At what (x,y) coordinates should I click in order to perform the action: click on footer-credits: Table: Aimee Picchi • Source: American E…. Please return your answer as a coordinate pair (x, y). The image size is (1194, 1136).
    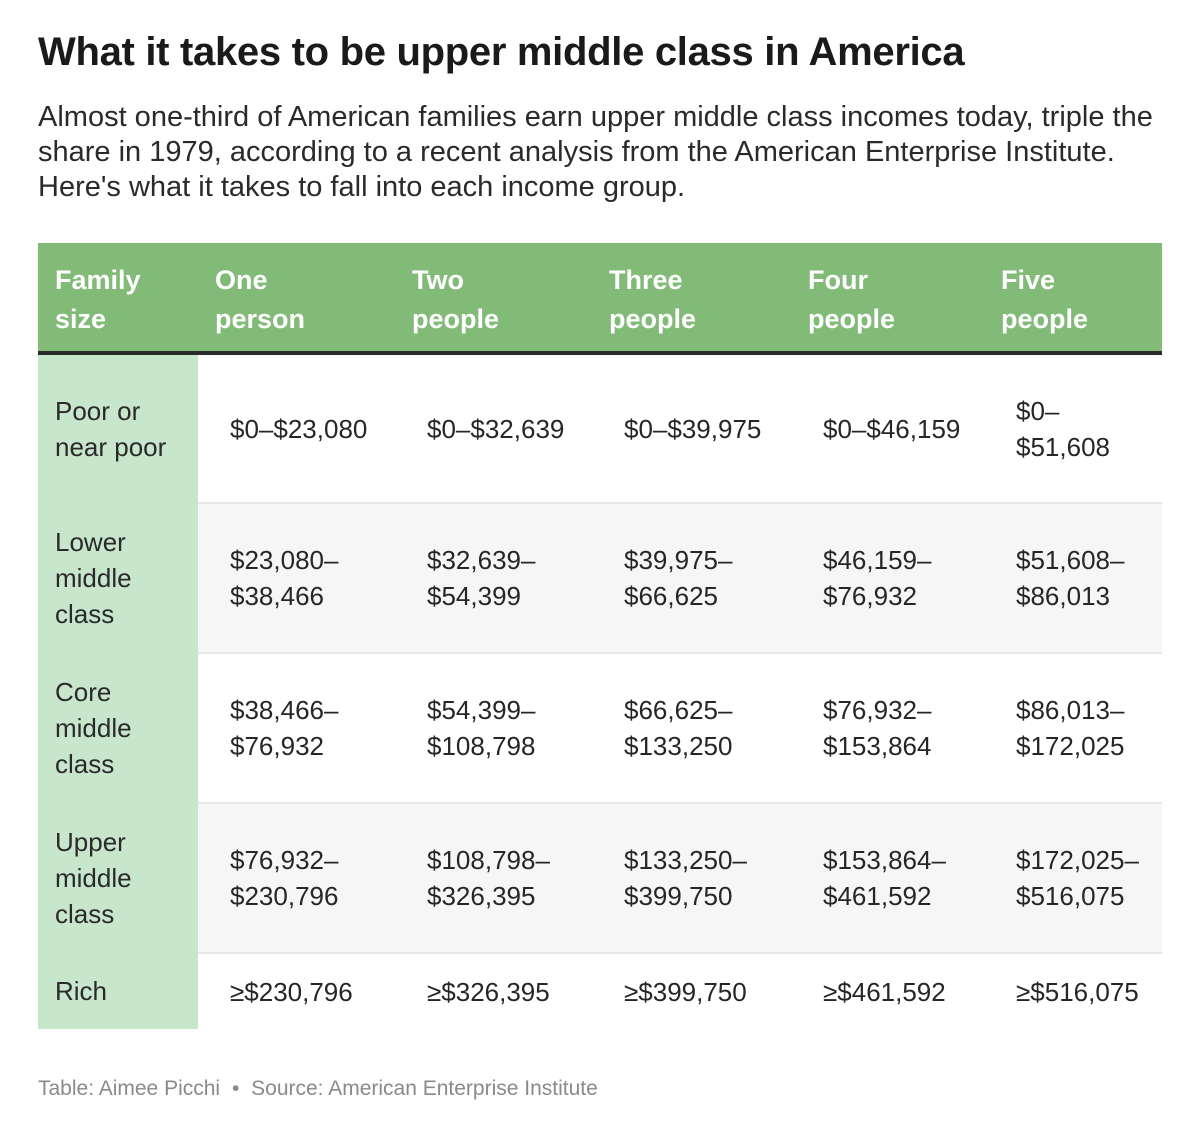
    Looking at the image, I should click on (318, 1089).